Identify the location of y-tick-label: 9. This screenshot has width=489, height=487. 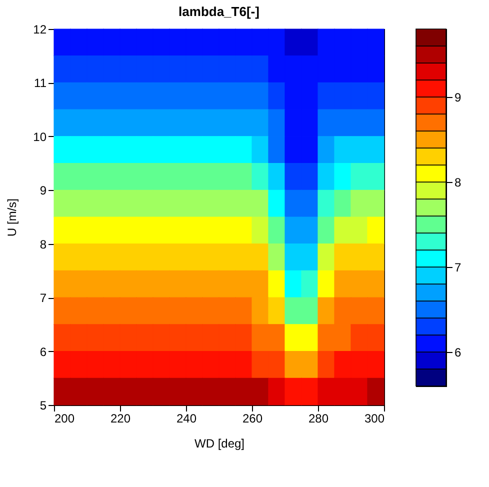
(43, 191).